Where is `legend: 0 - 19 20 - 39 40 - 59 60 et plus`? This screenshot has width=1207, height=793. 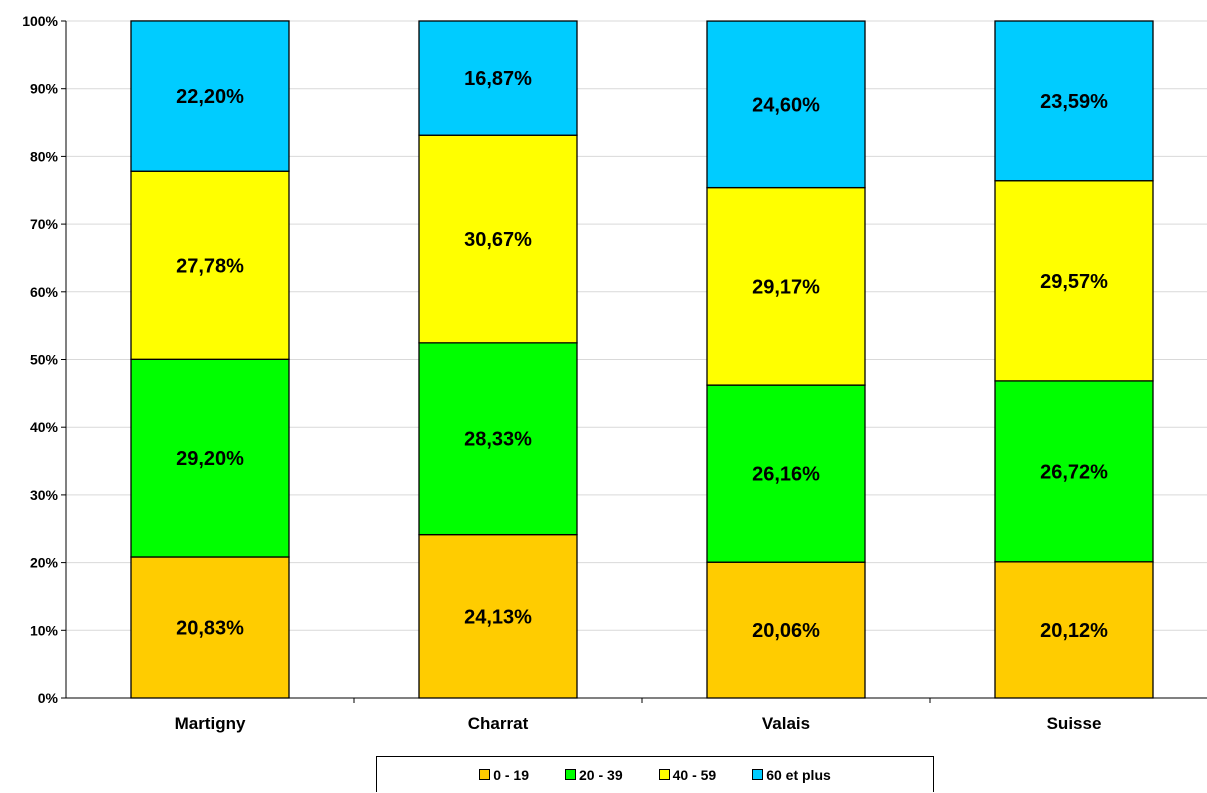 legend: 0 - 19 20 - 39 40 - 59 60 et plus is located at coordinates (655, 774).